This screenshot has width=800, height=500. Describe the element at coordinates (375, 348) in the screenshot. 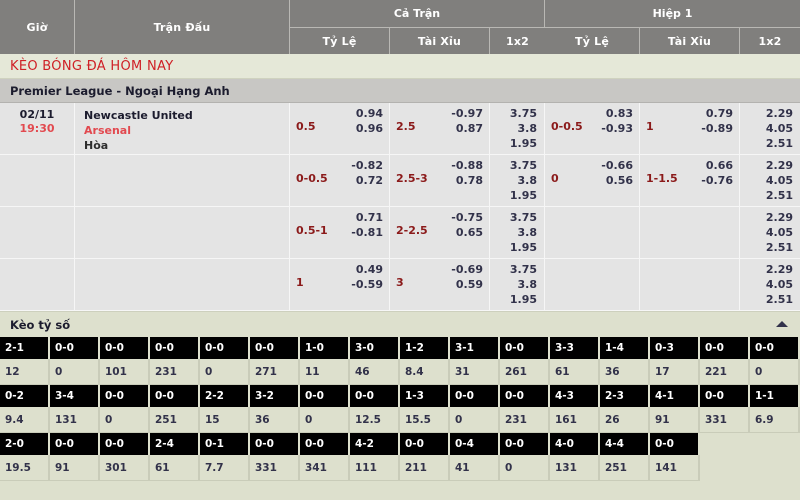

I see `score-label-cell: 3-0` at that location.